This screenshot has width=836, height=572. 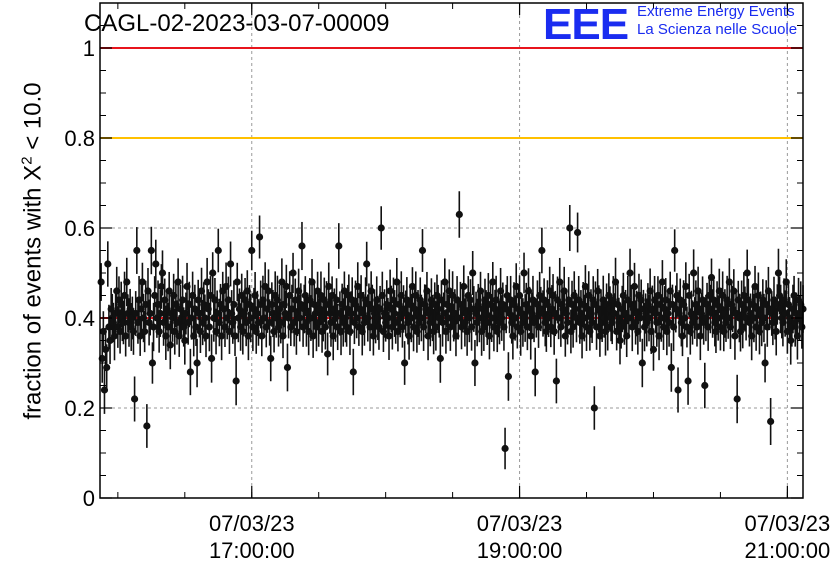 What do you see at coordinates (79, 228) in the screenshot?
I see `y-tick-label: 0.6` at bounding box center [79, 228].